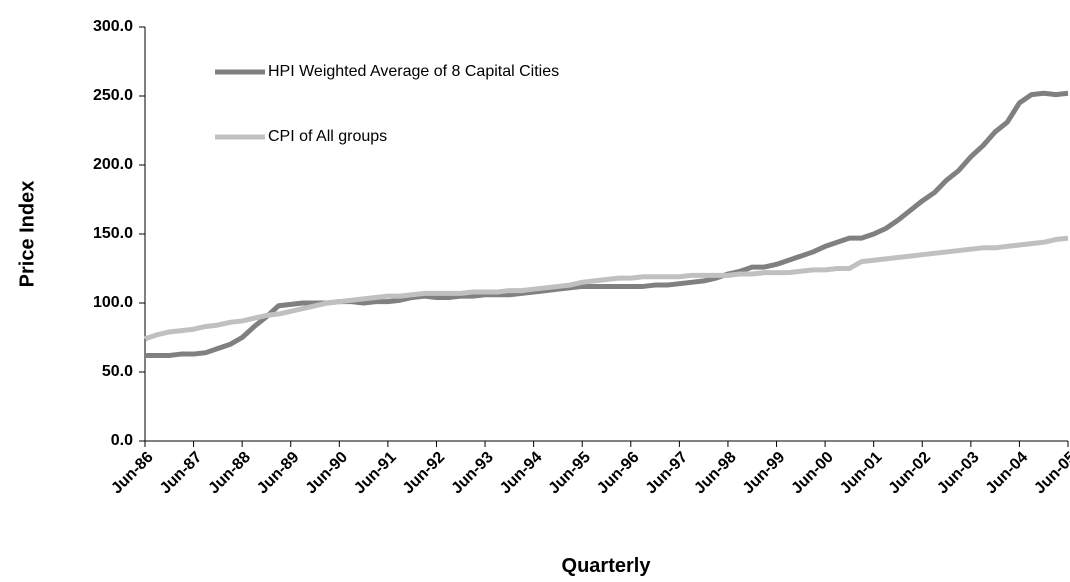  I want to click on x-tick-label: Jun-96, so click(618, 473).